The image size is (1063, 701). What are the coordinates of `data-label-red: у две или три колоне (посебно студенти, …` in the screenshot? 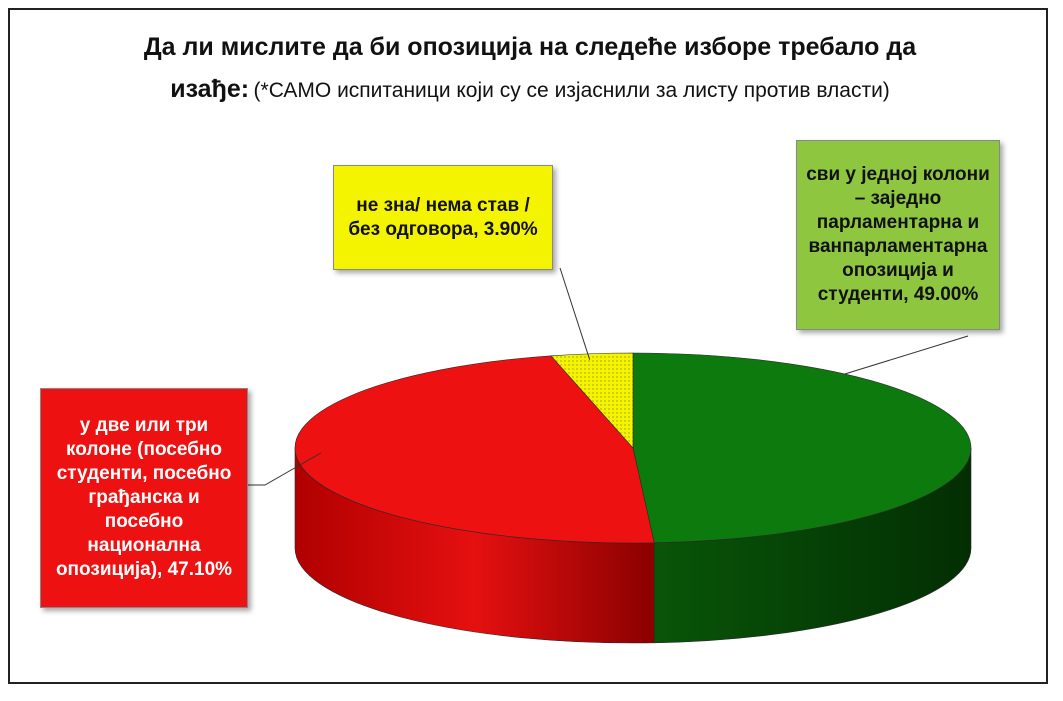 It's located at (144, 498).